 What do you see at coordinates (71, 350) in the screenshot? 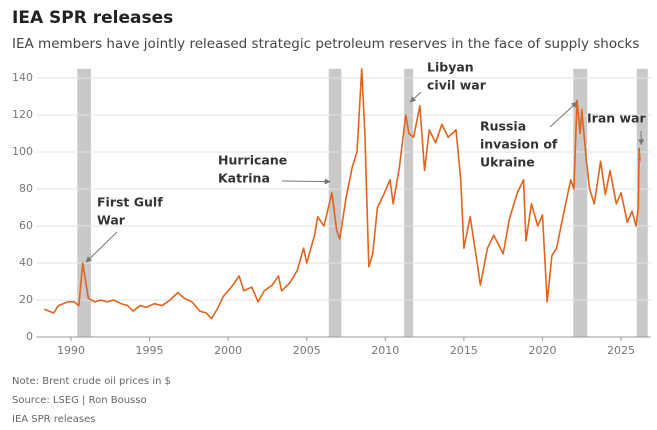
I see `x-tick-label: 1990` at bounding box center [71, 350].